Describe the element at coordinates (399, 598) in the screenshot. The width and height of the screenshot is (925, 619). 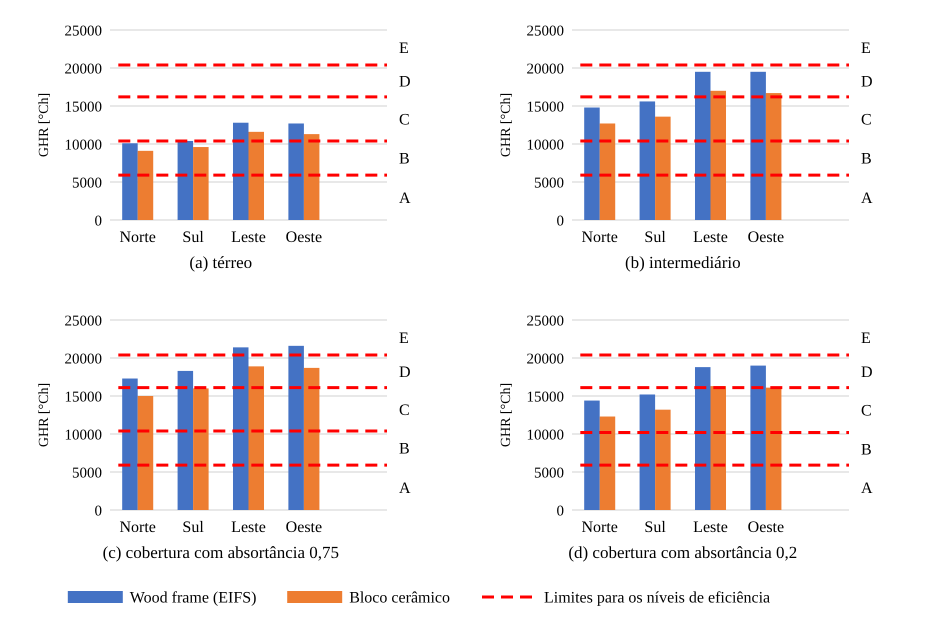
I see `legend-label: Bloco cerâmico` at that location.